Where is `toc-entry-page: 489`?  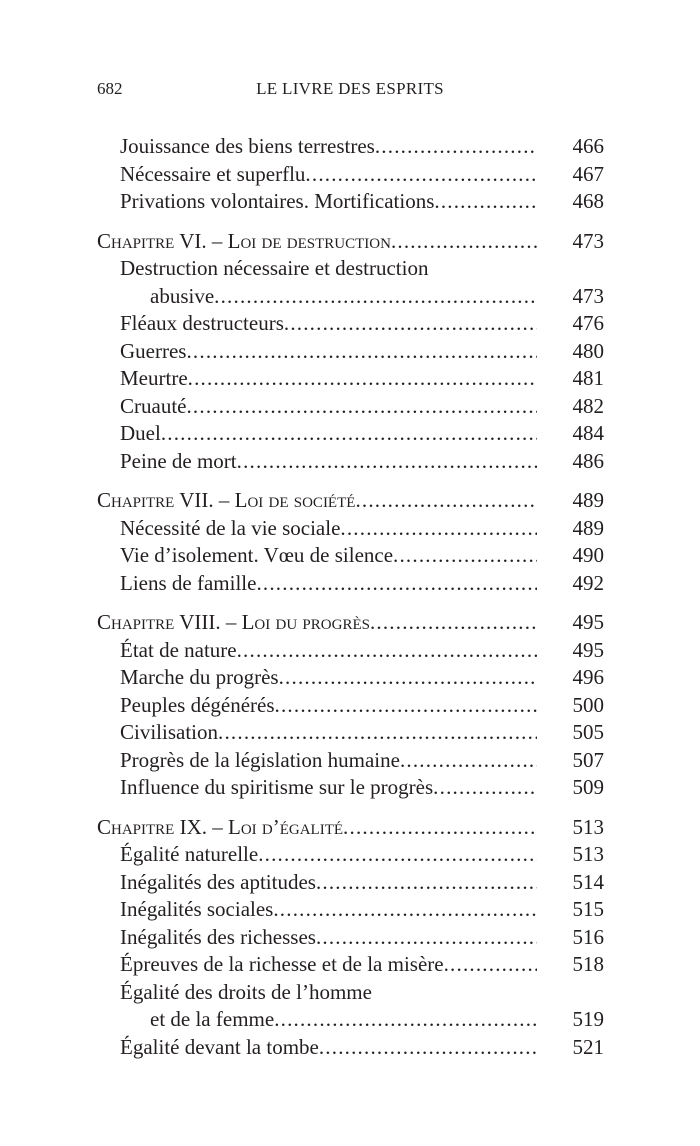 toc-entry-page: 489 is located at coordinates (588, 527).